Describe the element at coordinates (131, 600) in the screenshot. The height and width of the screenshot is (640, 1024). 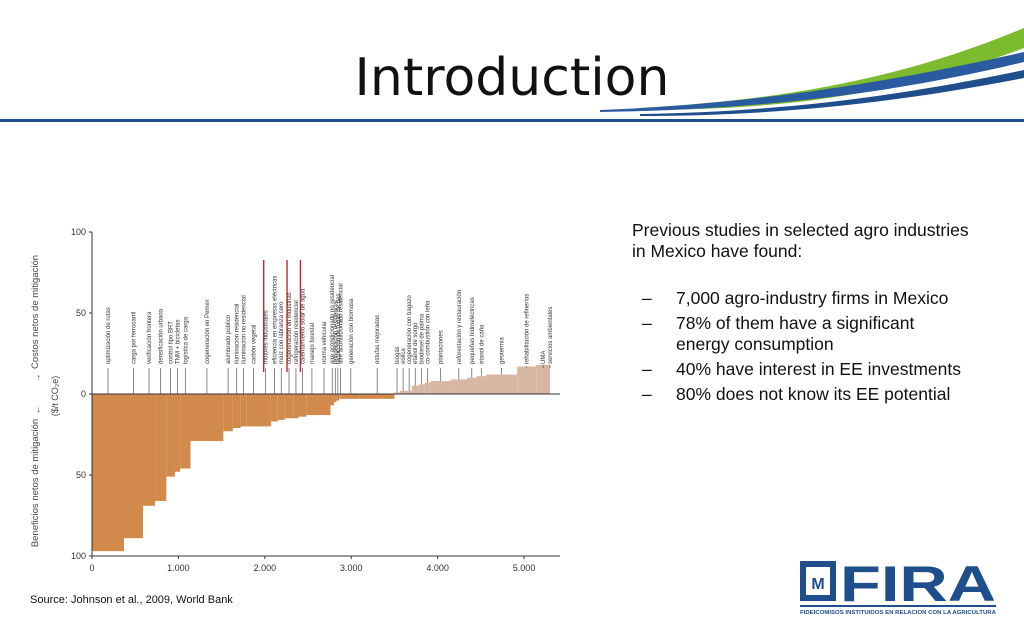
I see `source-citation: Source: Johnson et al., 2009, World Bank` at that location.